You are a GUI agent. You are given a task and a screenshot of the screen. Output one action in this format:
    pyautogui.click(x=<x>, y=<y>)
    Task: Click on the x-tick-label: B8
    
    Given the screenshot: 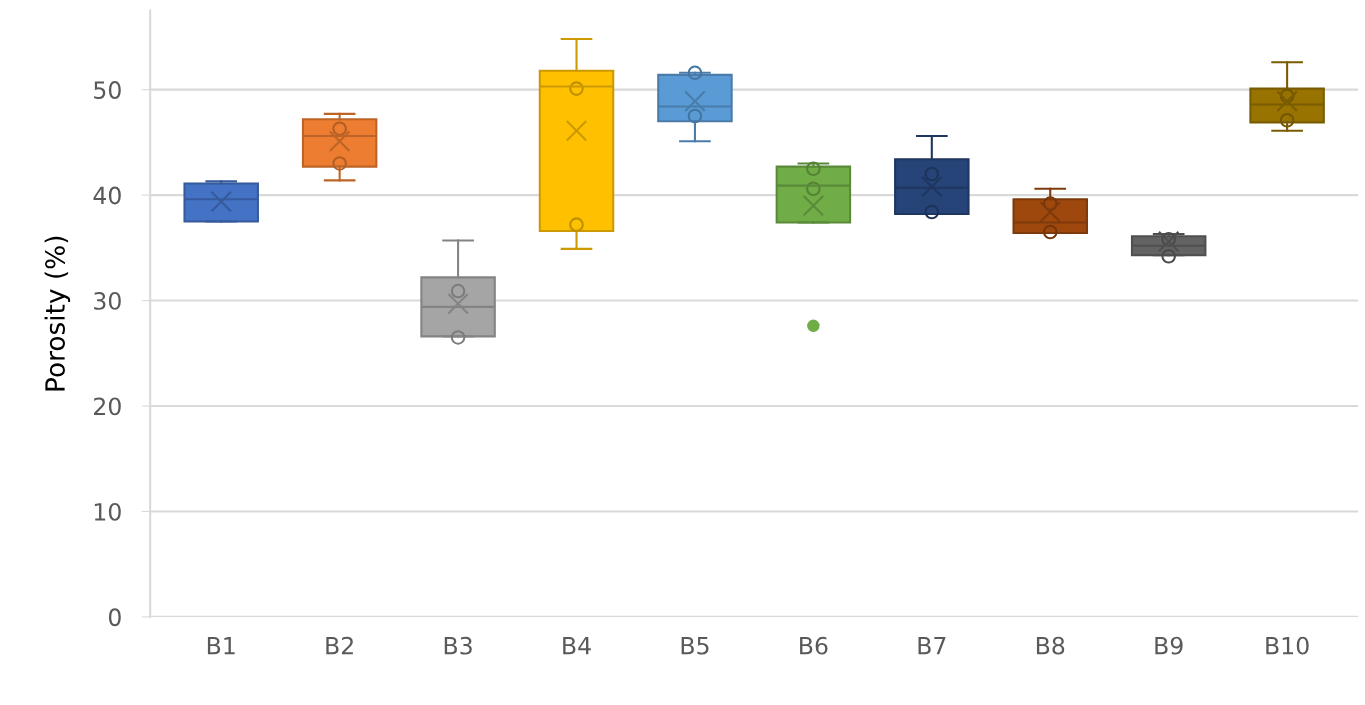 What is the action you would take?
    pyautogui.click(x=1050, y=645)
    